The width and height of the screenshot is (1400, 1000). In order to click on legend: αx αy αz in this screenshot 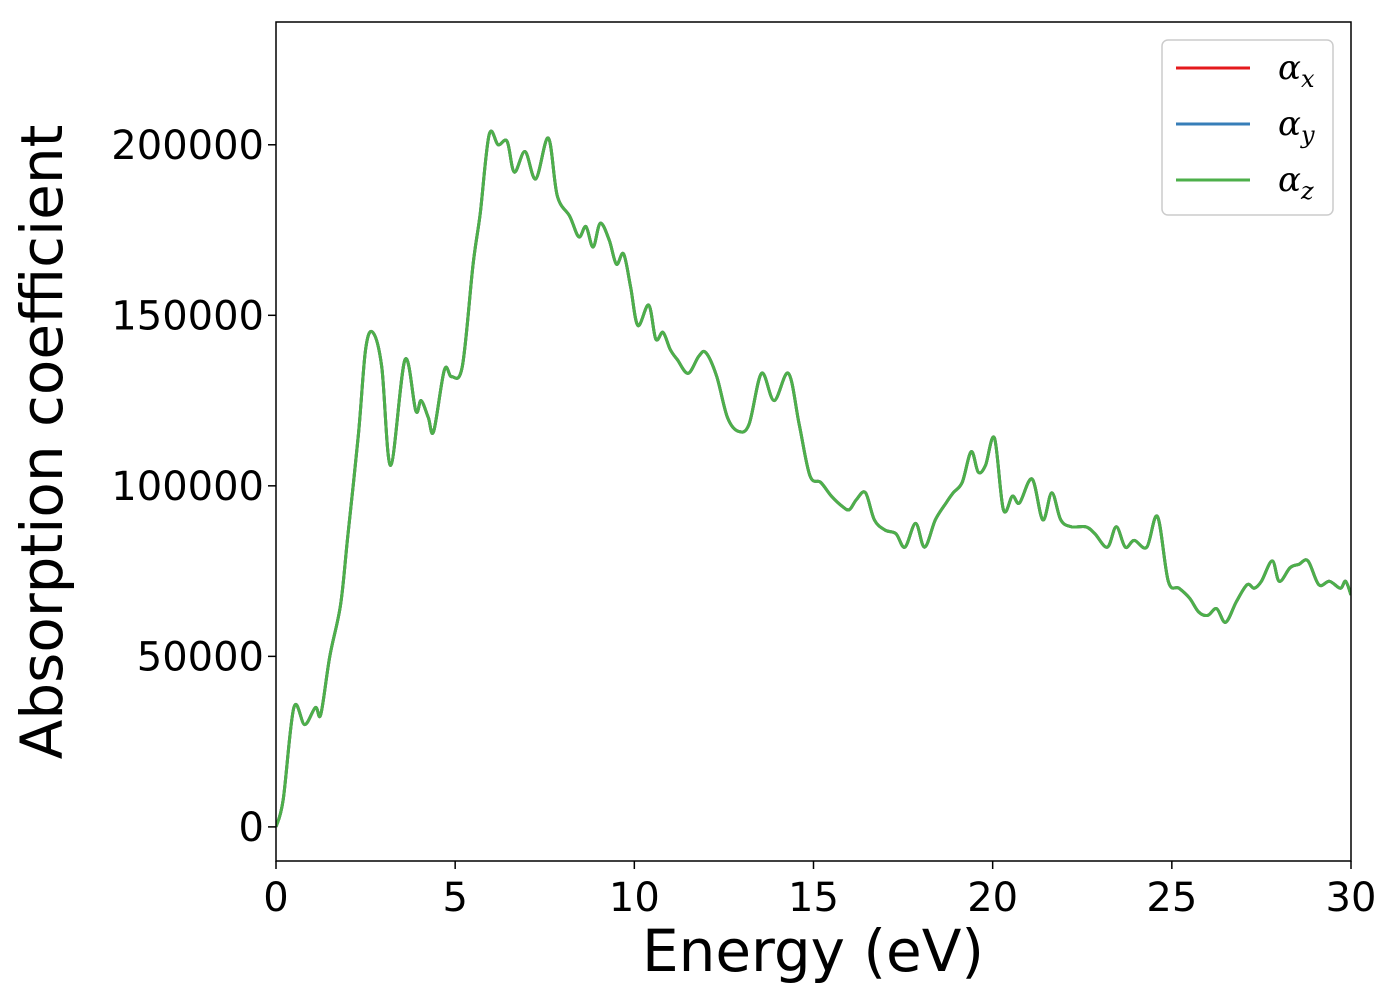, I will do `click(1247, 127)`.